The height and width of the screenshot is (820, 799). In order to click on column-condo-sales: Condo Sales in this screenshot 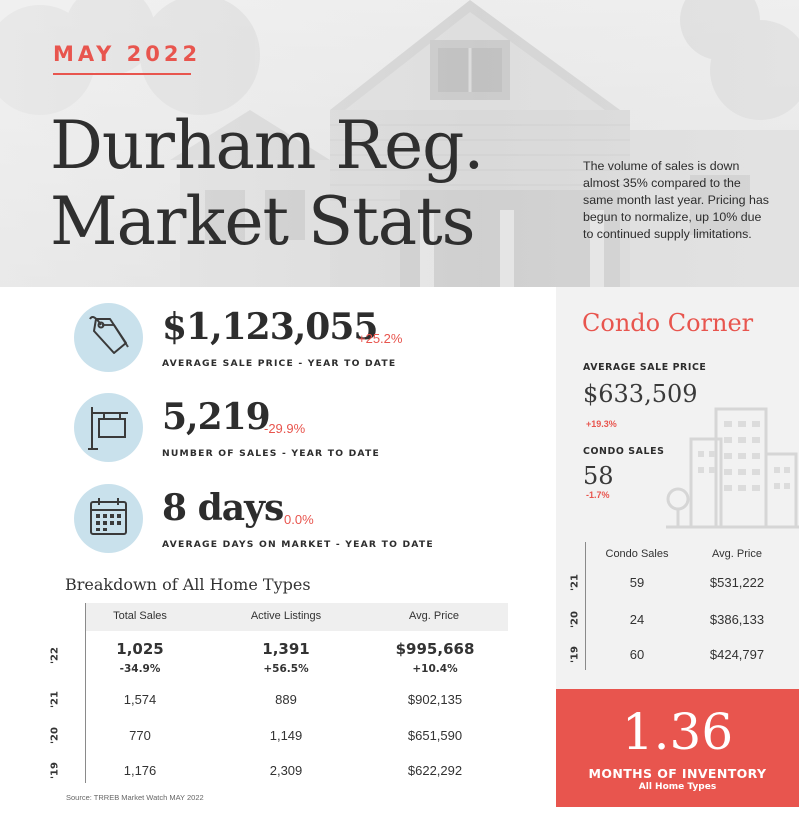, I will do `click(637, 554)`.